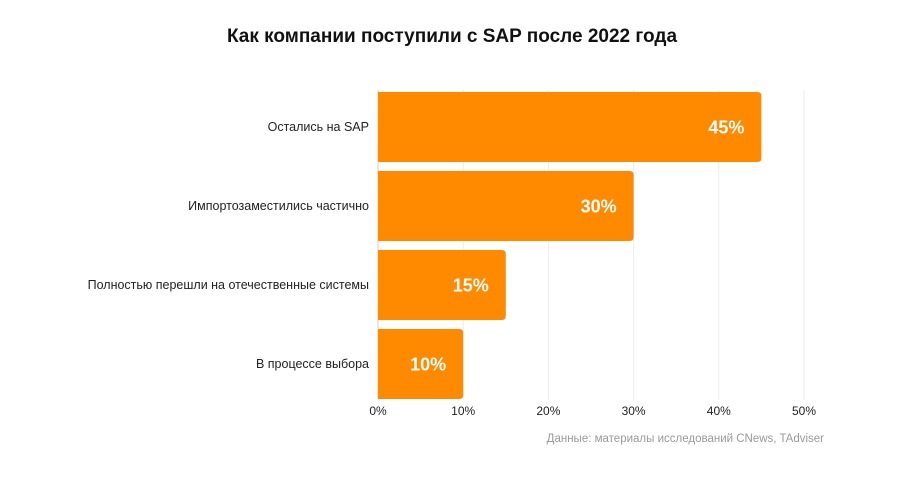 This screenshot has height=483, width=904. Describe the element at coordinates (278, 206) in the screenshot. I see `category-label: Импортозаместились частично` at that location.